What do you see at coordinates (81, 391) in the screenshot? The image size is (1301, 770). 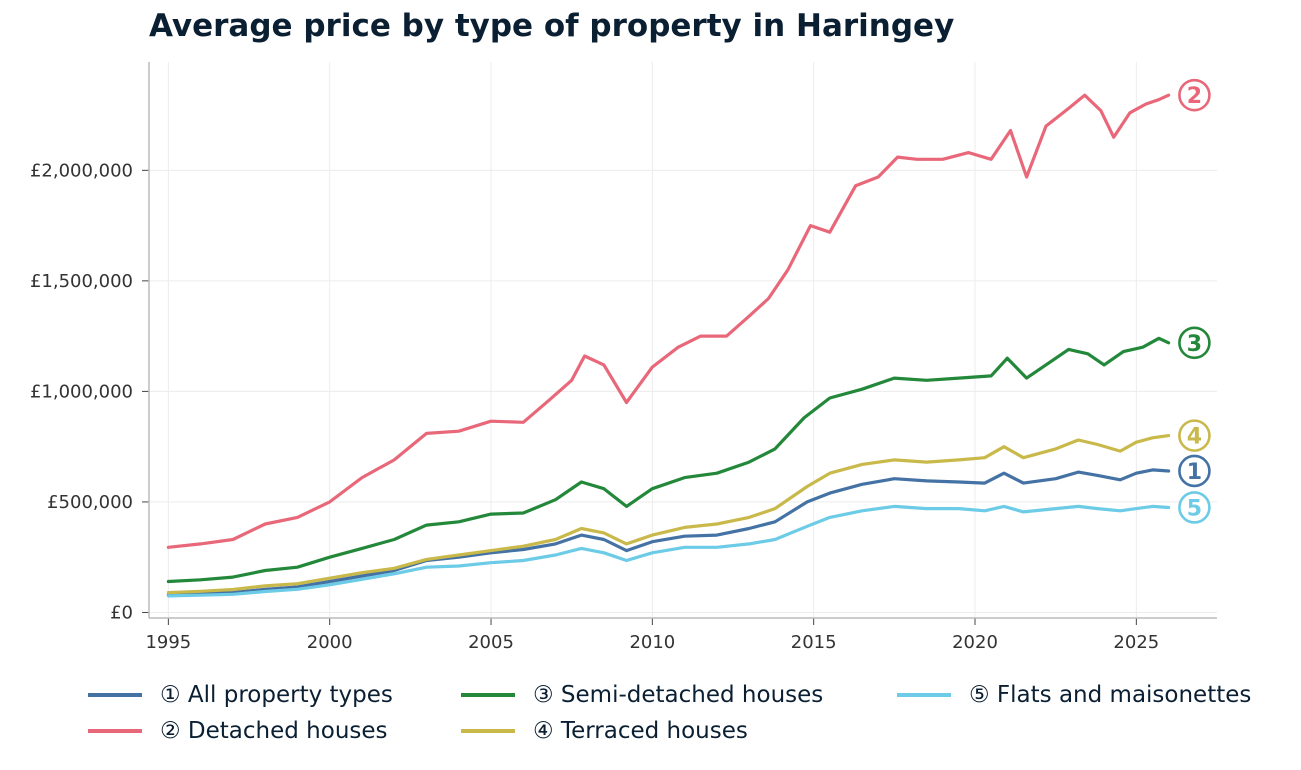 I see `y-tick-label: £1,000,000` at bounding box center [81, 391].